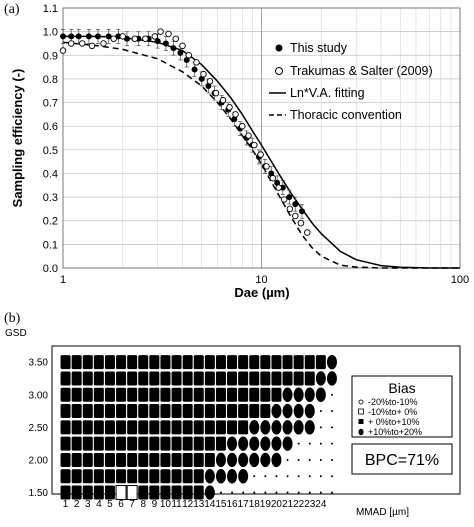 The image size is (474, 527). I want to click on mmad-tick-label: 3, so click(88, 504).